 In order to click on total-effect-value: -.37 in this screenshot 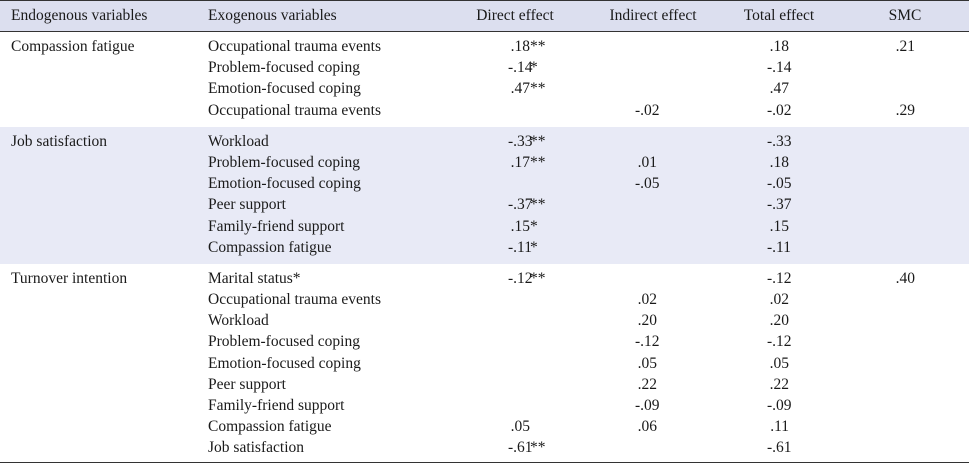, I will do `click(779, 205)`.